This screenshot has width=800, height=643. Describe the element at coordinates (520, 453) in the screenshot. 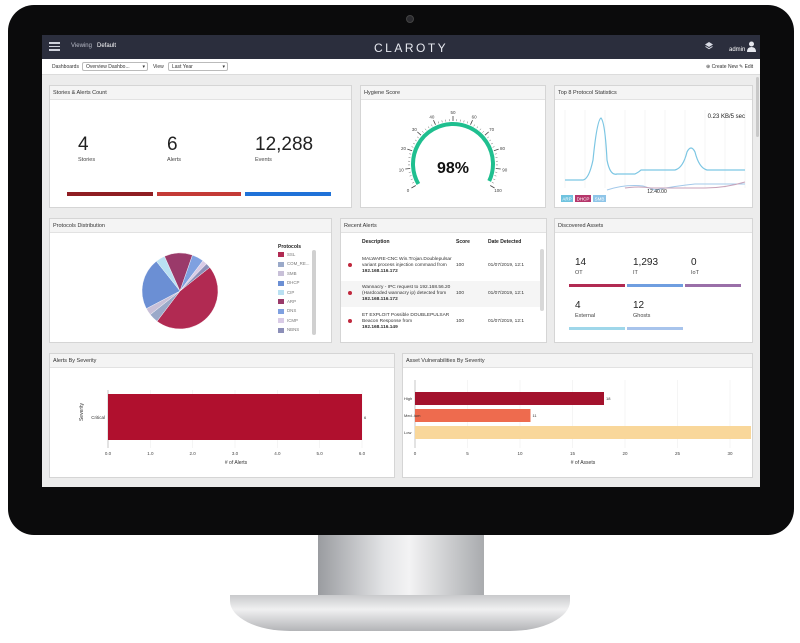

I see `x-tick-label: 10` at that location.